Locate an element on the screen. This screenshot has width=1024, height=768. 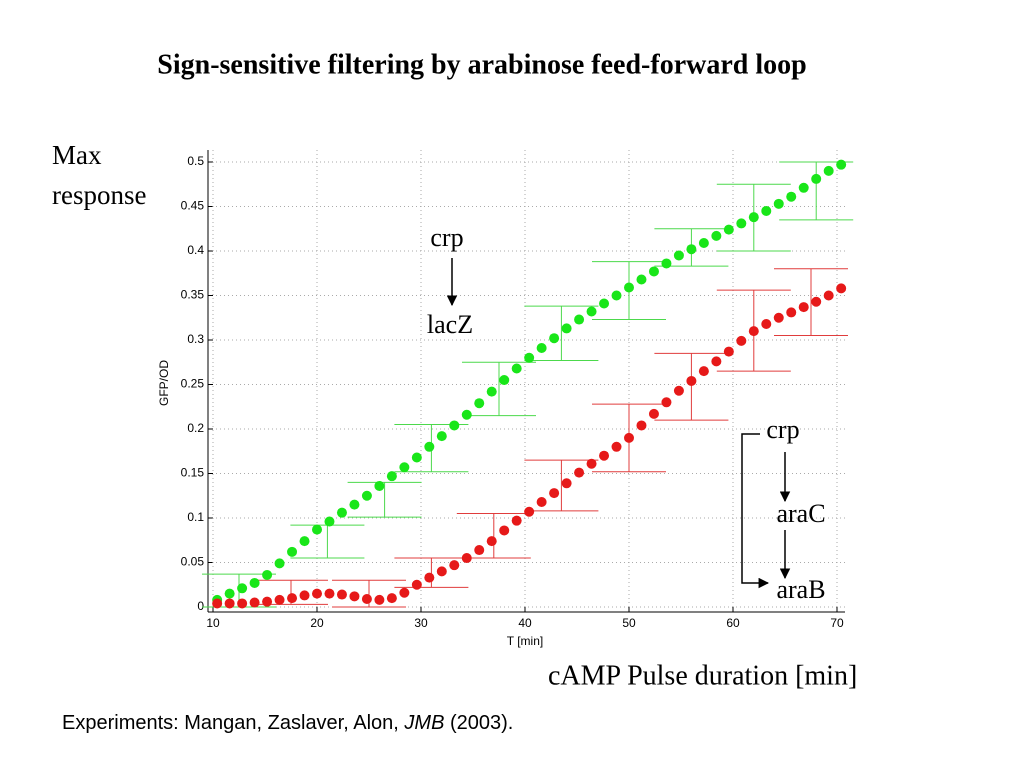
footnote-journal: JMB is located at coordinates (423, 723).